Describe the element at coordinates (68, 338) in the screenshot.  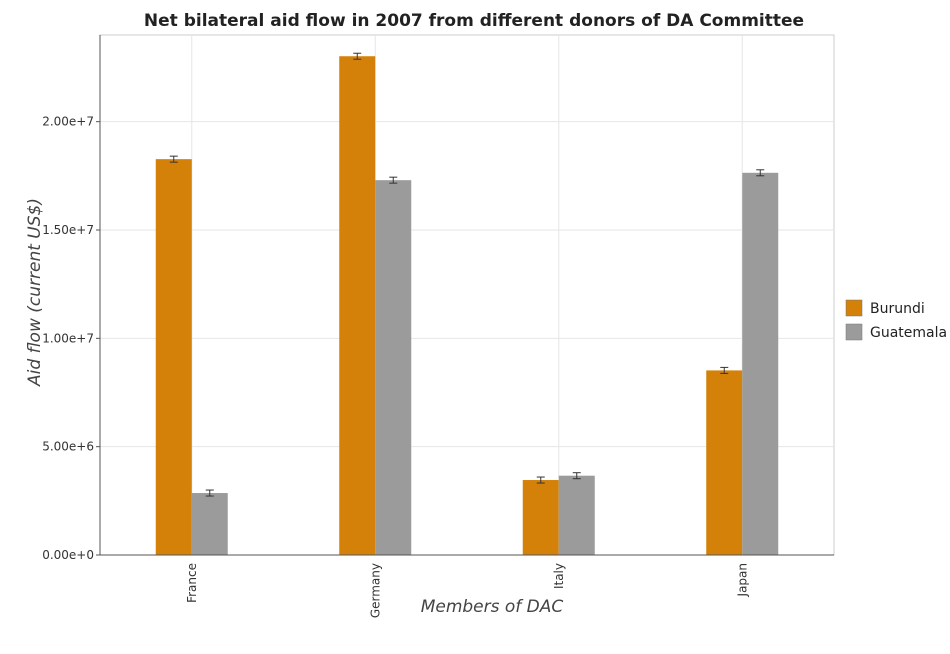
I see `y-tick-label: 1.00e+7` at that location.